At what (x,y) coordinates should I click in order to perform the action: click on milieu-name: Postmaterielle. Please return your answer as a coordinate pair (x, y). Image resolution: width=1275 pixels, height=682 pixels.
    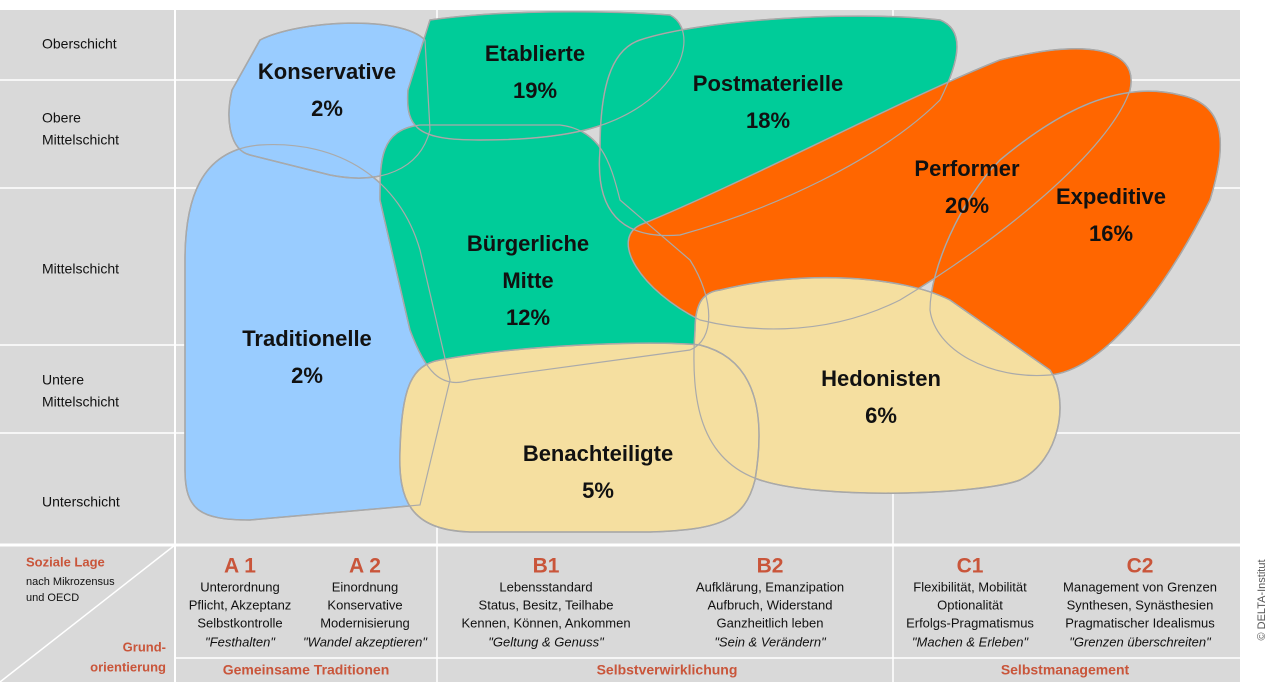
    Looking at the image, I should click on (768, 83).